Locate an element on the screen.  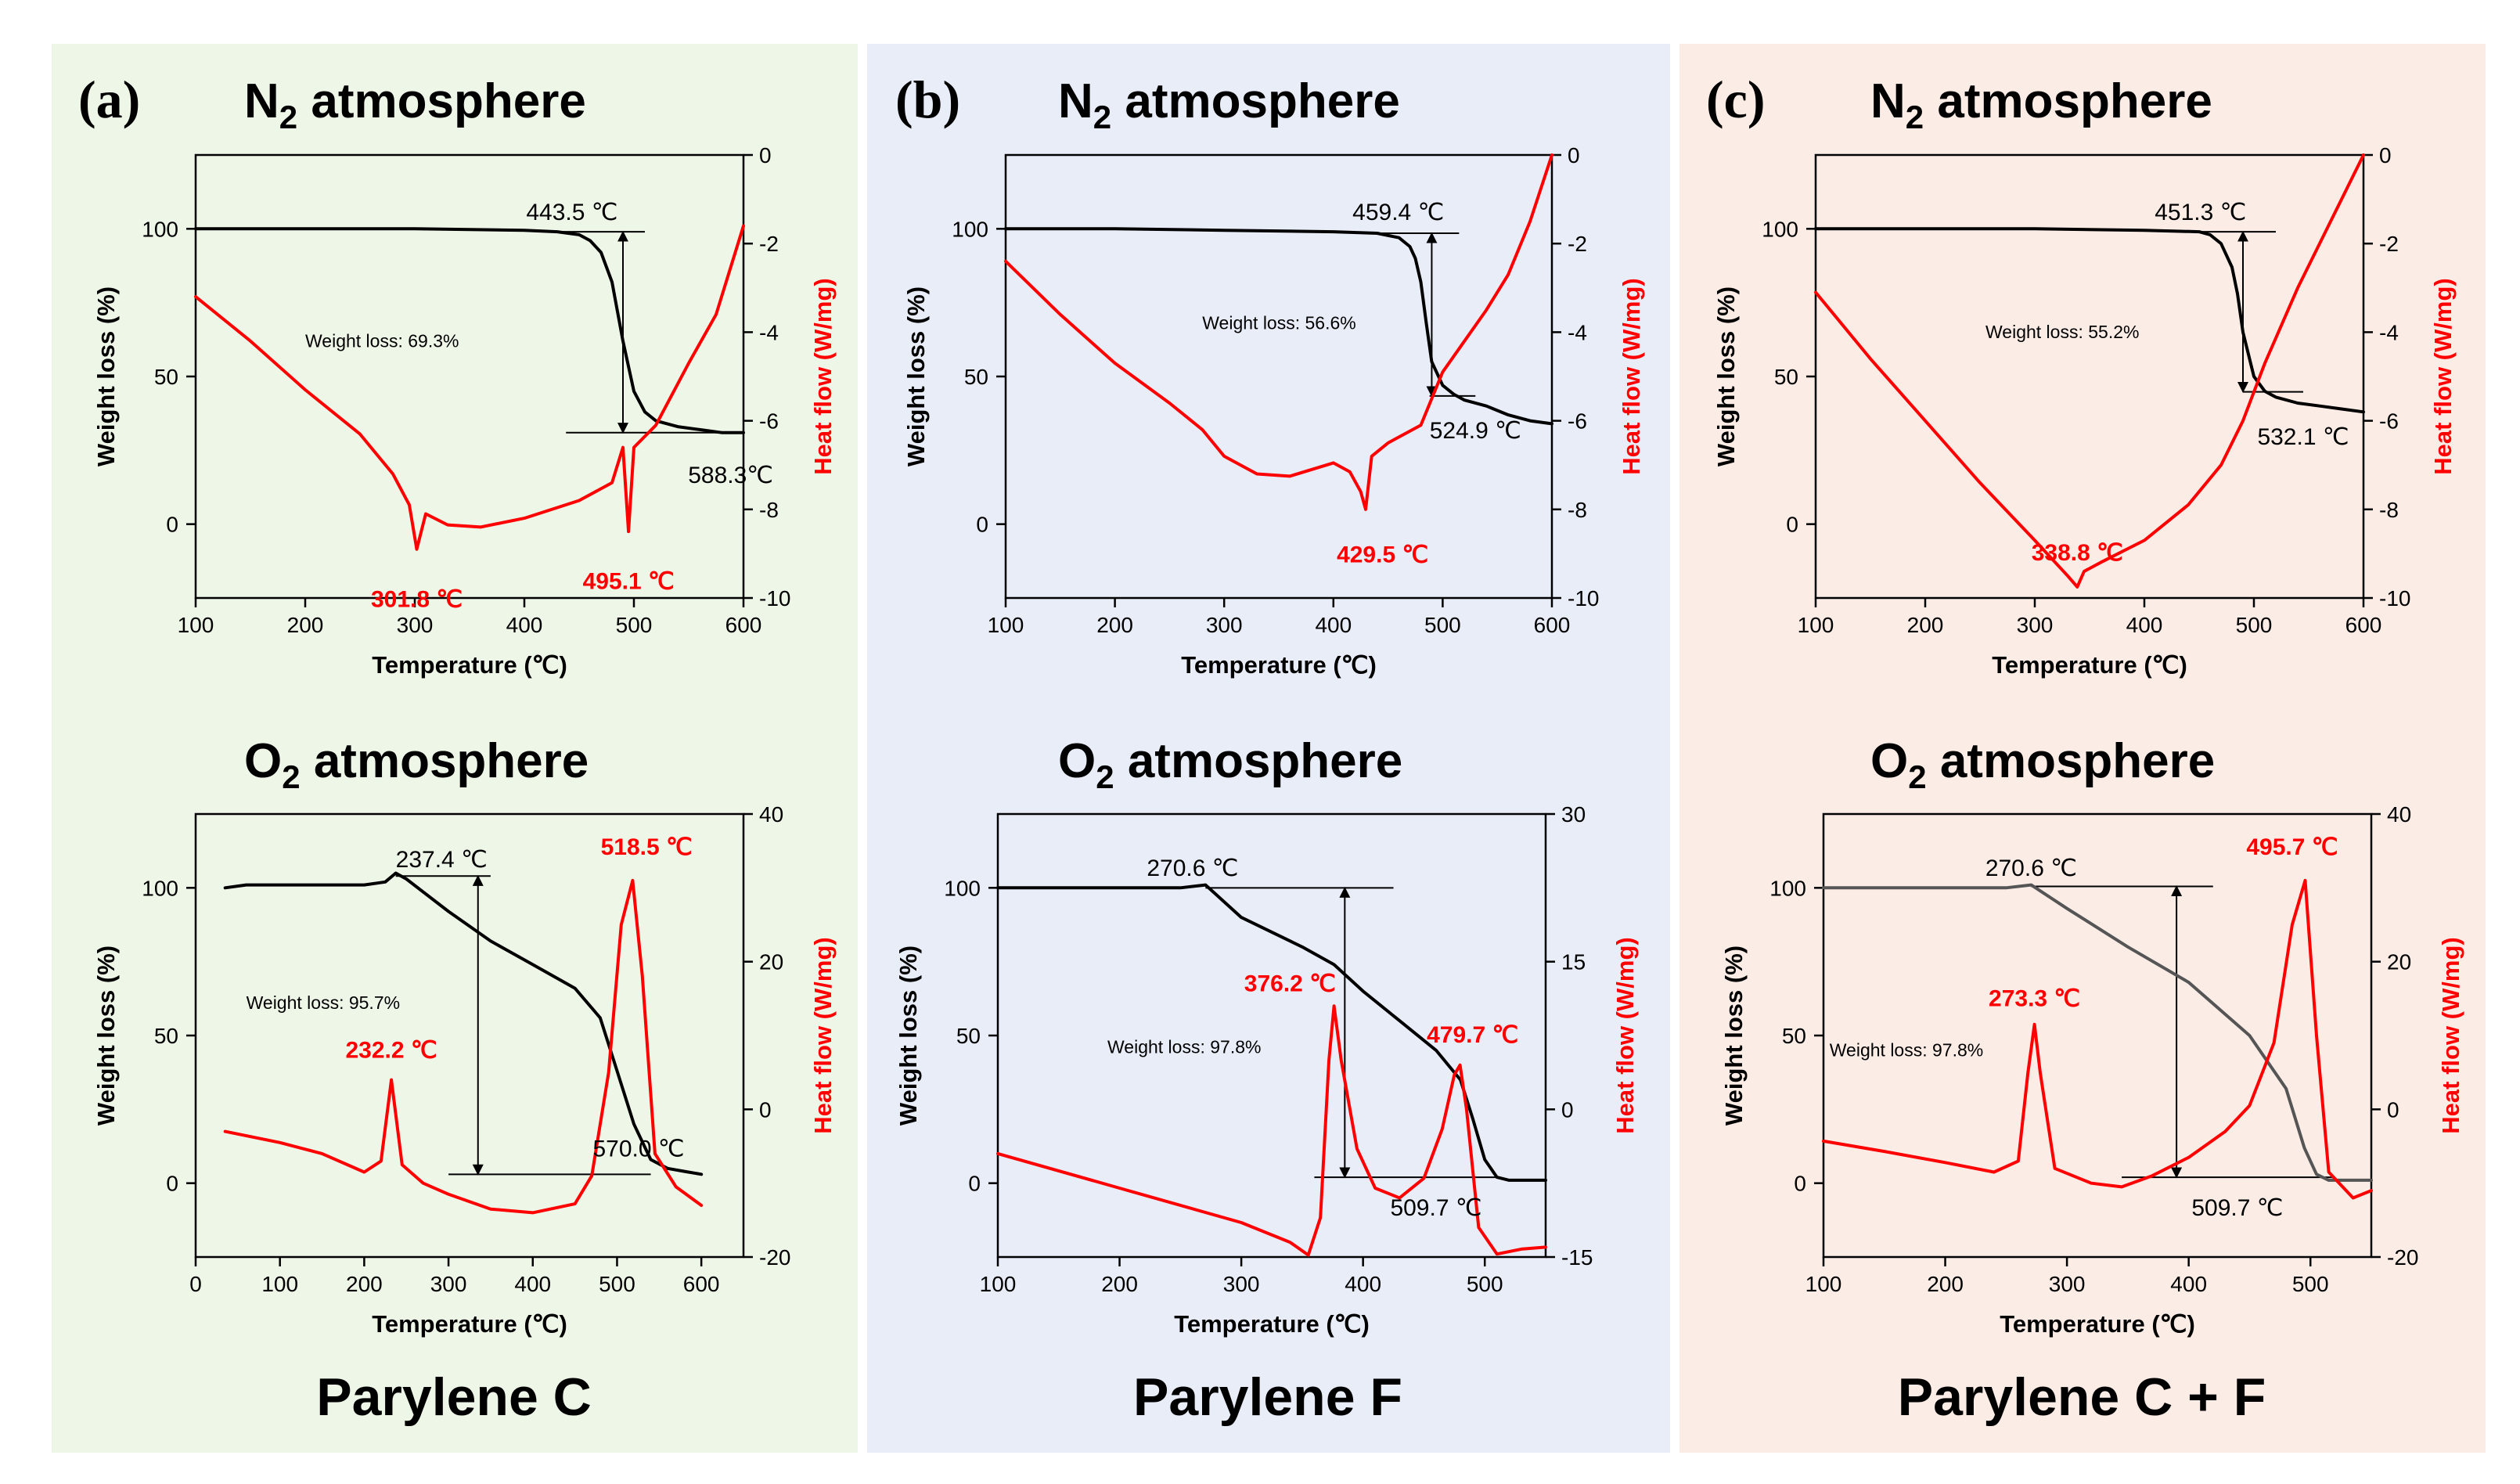
y2-tick-label: 15 is located at coordinates (1573, 962).